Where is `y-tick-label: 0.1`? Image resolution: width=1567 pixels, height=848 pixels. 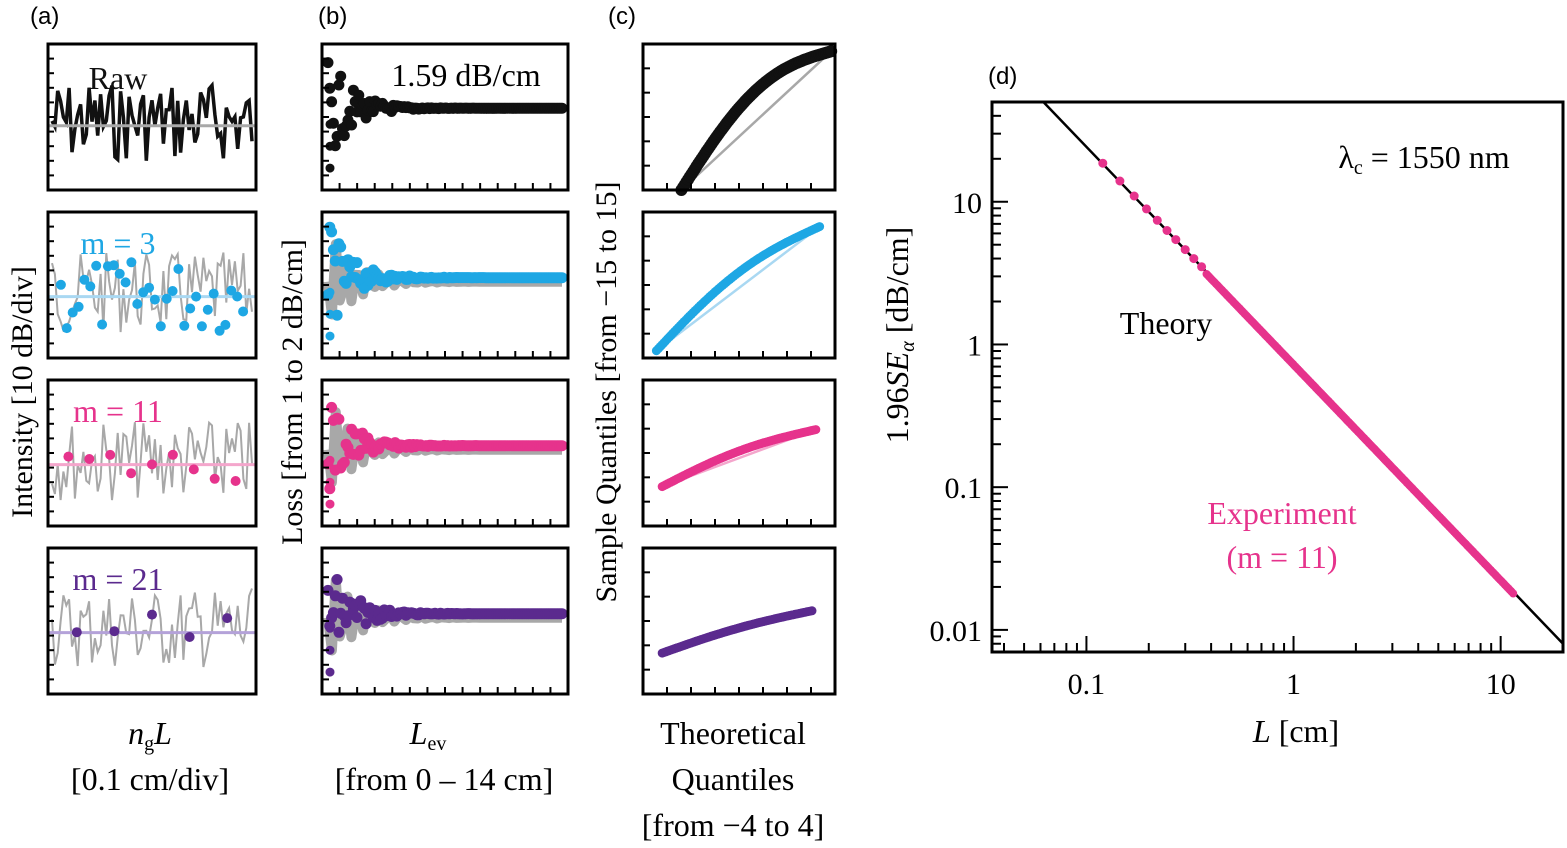
y-tick-label: 0.1 is located at coordinates (964, 488).